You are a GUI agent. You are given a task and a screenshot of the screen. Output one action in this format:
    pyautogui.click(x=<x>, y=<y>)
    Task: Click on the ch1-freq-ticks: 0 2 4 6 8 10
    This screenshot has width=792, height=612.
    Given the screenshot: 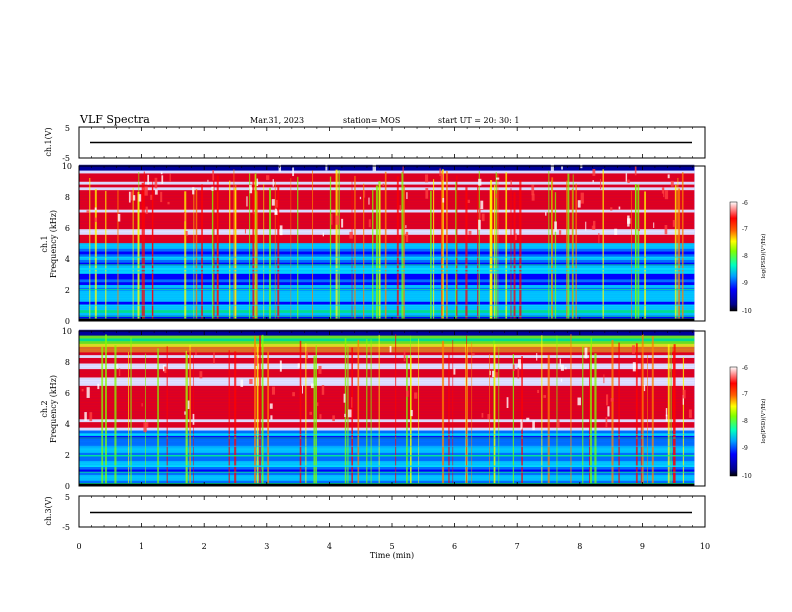 What is the action you would take?
    pyautogui.click(x=67, y=244)
    